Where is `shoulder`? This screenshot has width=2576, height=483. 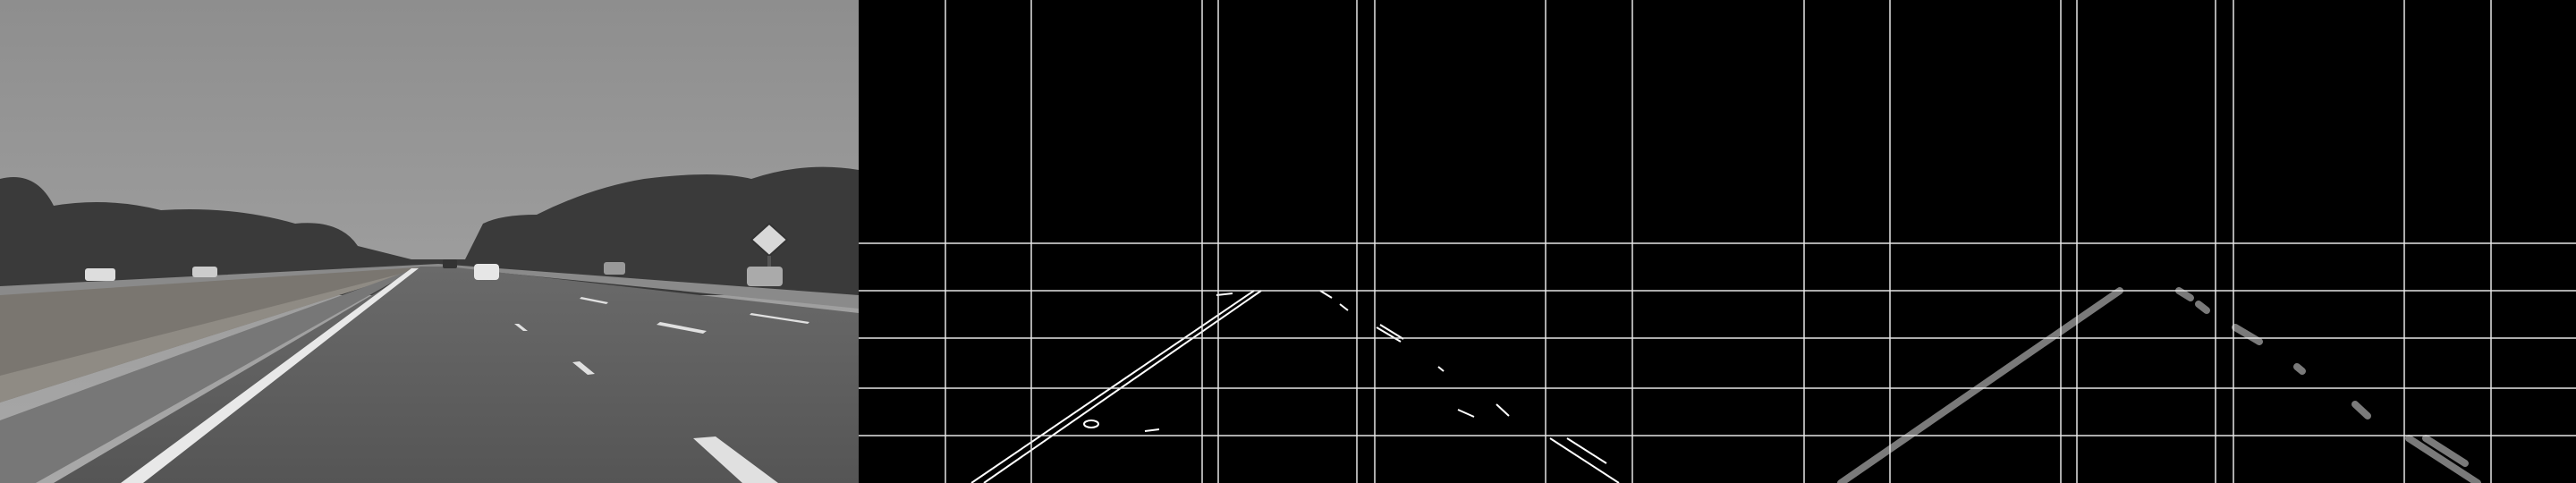 shoulder is located at coordinates (210, 375).